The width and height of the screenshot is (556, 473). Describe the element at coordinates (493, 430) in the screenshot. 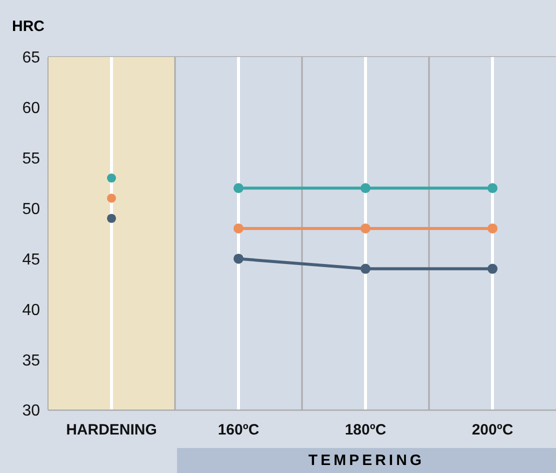

I see `x-tick-label: 200ºC` at that location.